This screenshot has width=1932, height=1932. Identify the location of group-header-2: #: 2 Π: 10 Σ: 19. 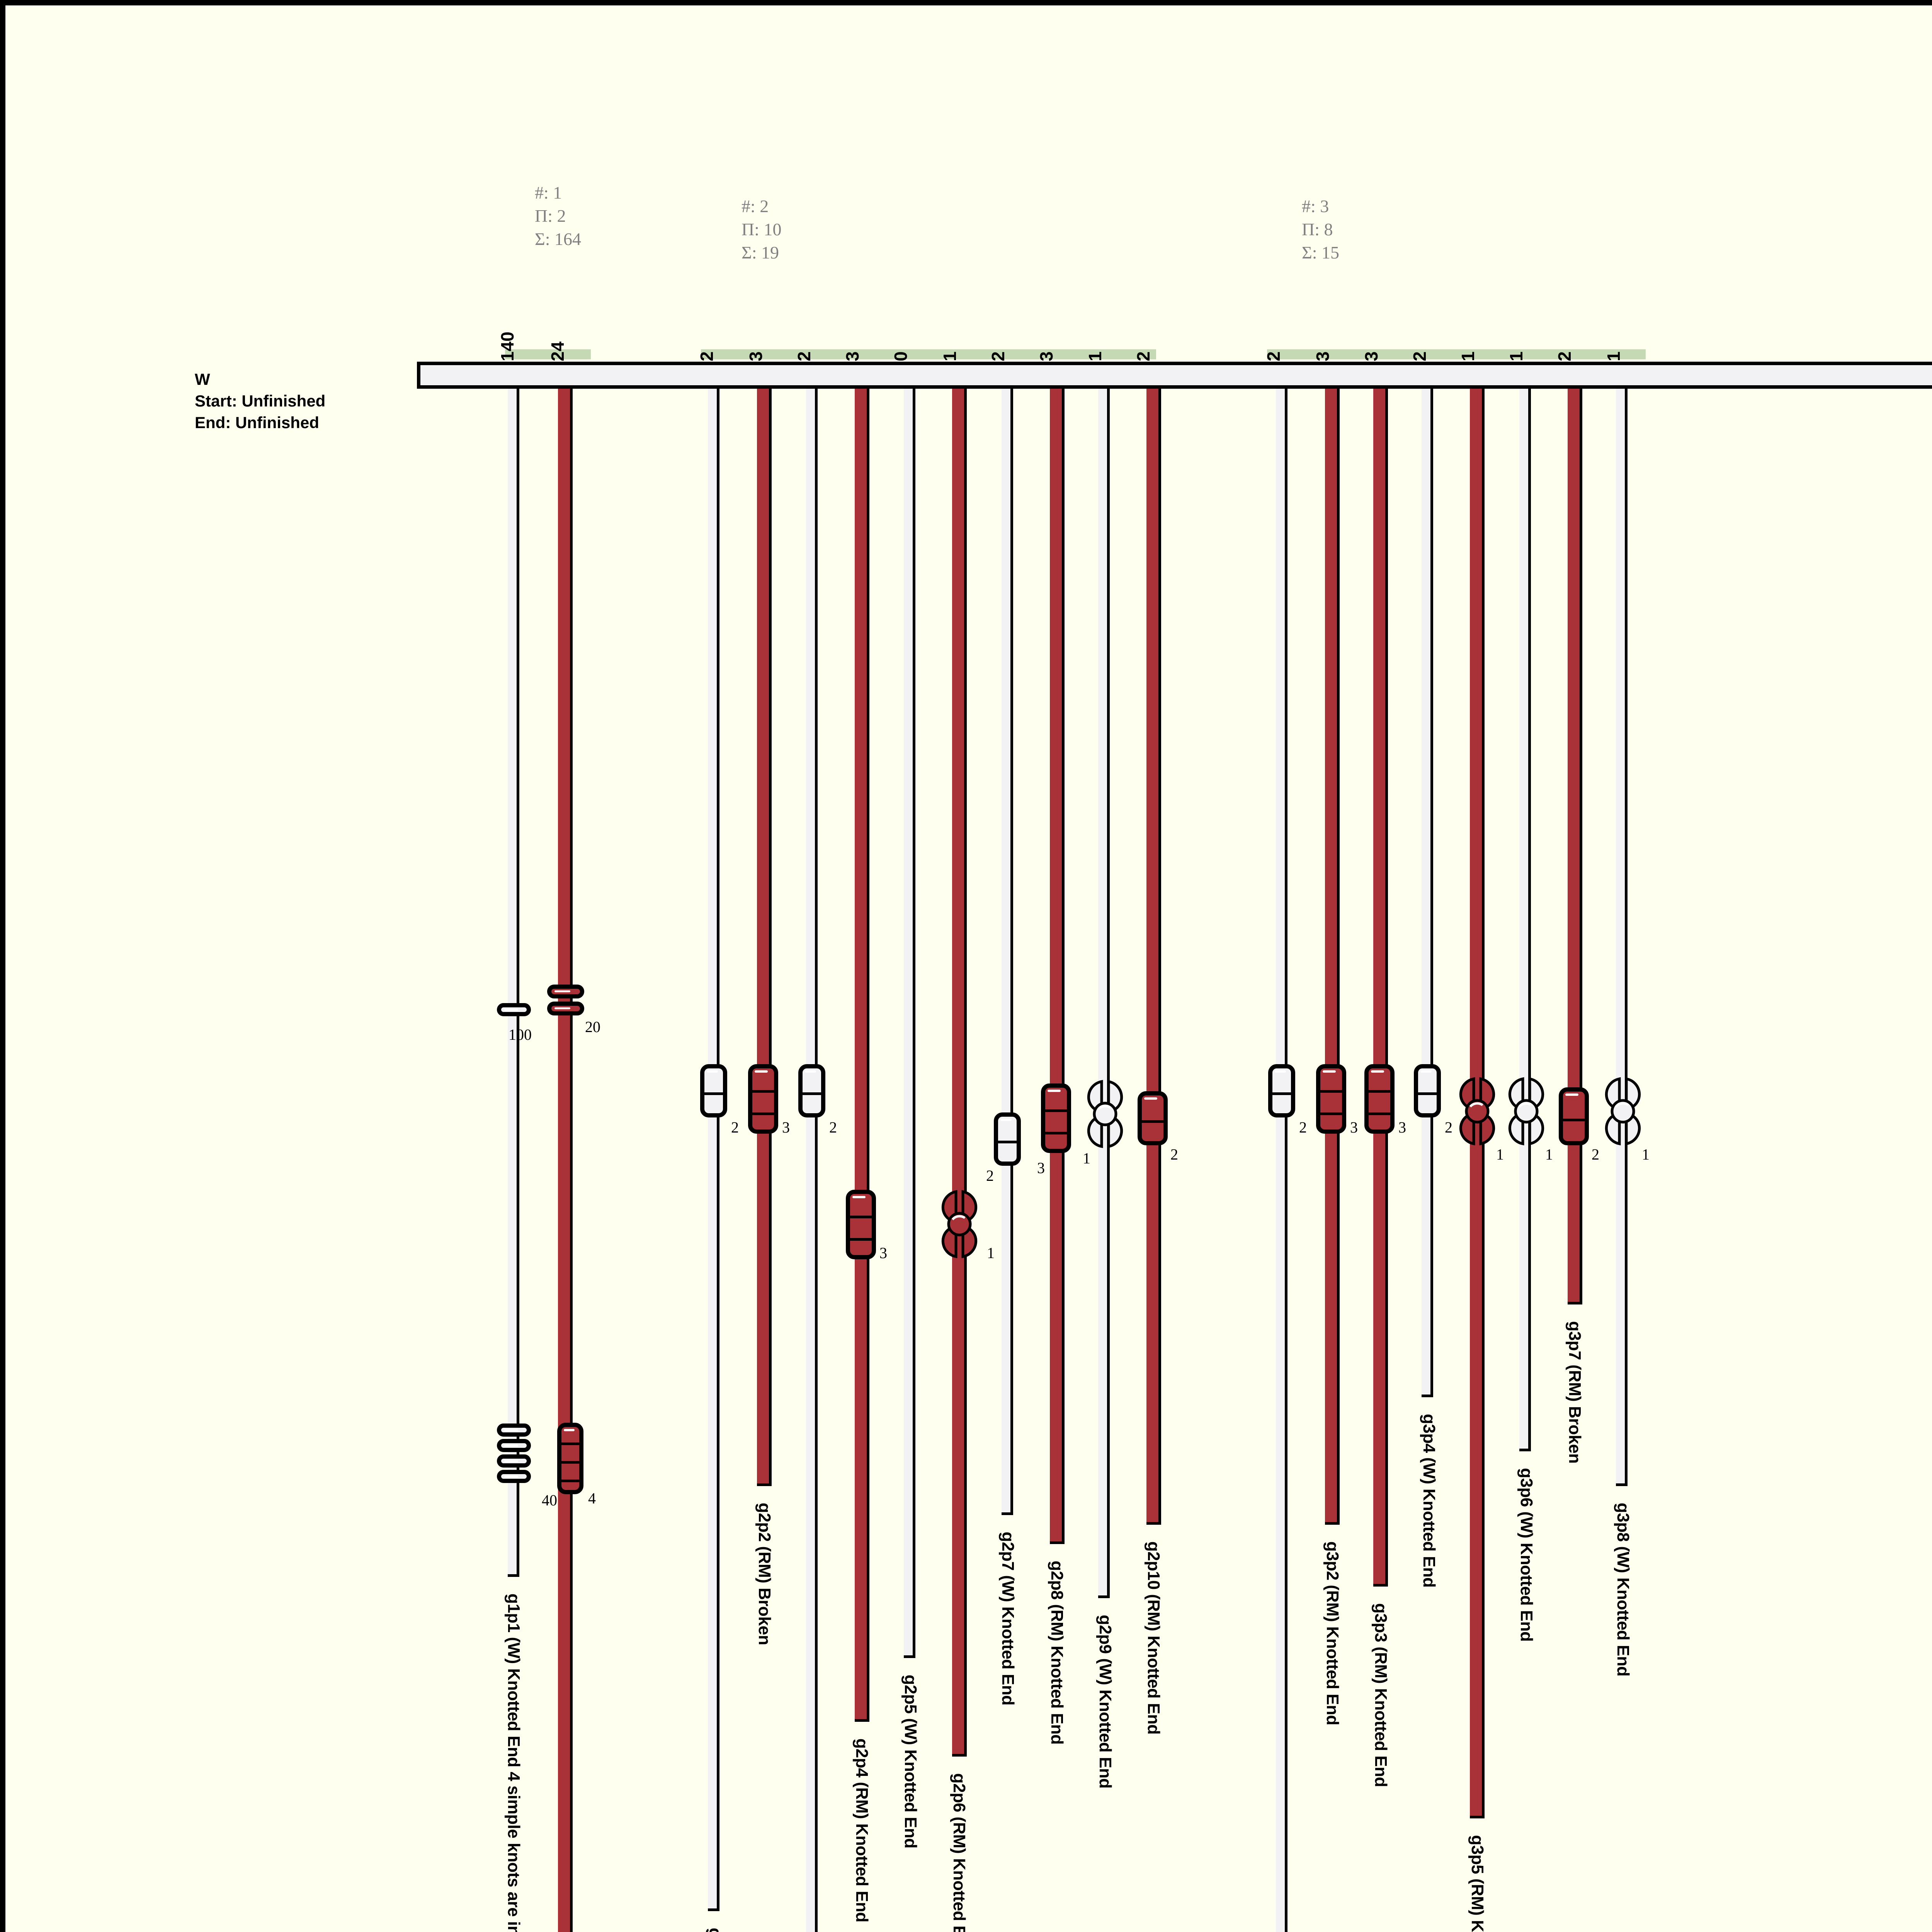
(762, 230).